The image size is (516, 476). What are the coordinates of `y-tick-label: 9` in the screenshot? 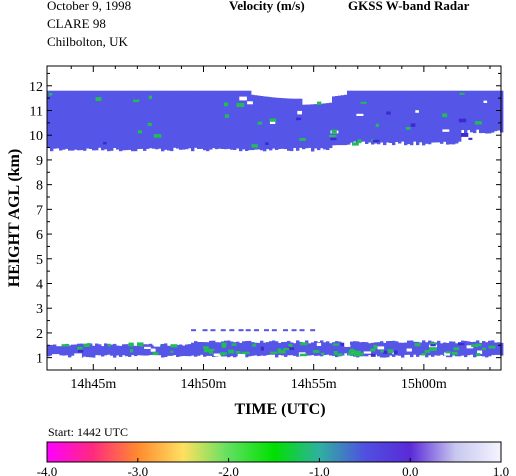 It's located at (39, 161).